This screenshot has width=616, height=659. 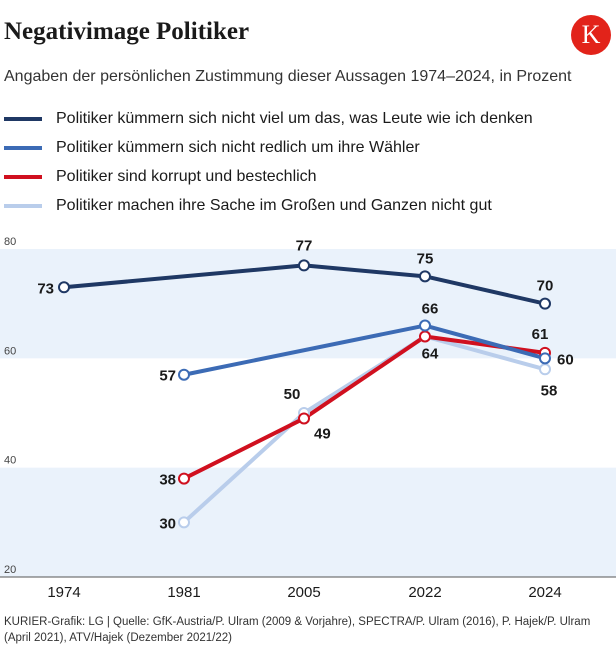 What do you see at coordinates (186, 176) in the screenshot?
I see `legend-label: Politiker sind korrupt und bestechlich` at bounding box center [186, 176].